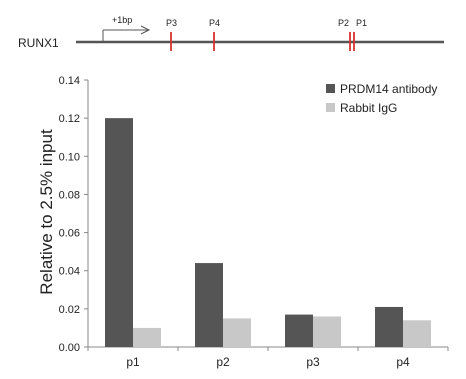 The width and height of the screenshot is (466, 379). What do you see at coordinates (214, 23) in the screenshot?
I see `site-label-p4: P4` at bounding box center [214, 23].